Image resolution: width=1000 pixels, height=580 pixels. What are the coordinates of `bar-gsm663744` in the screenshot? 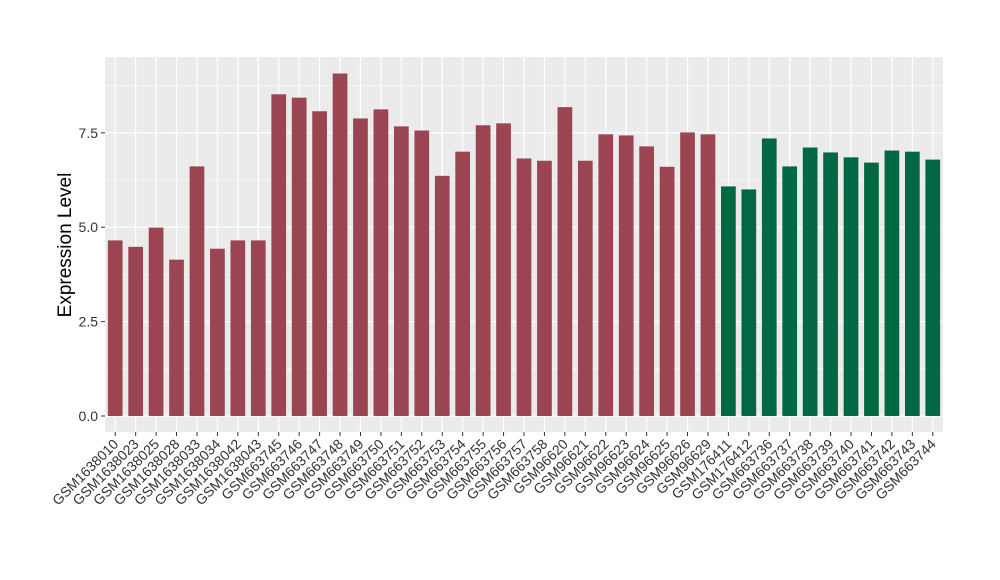 It's located at (933, 287).